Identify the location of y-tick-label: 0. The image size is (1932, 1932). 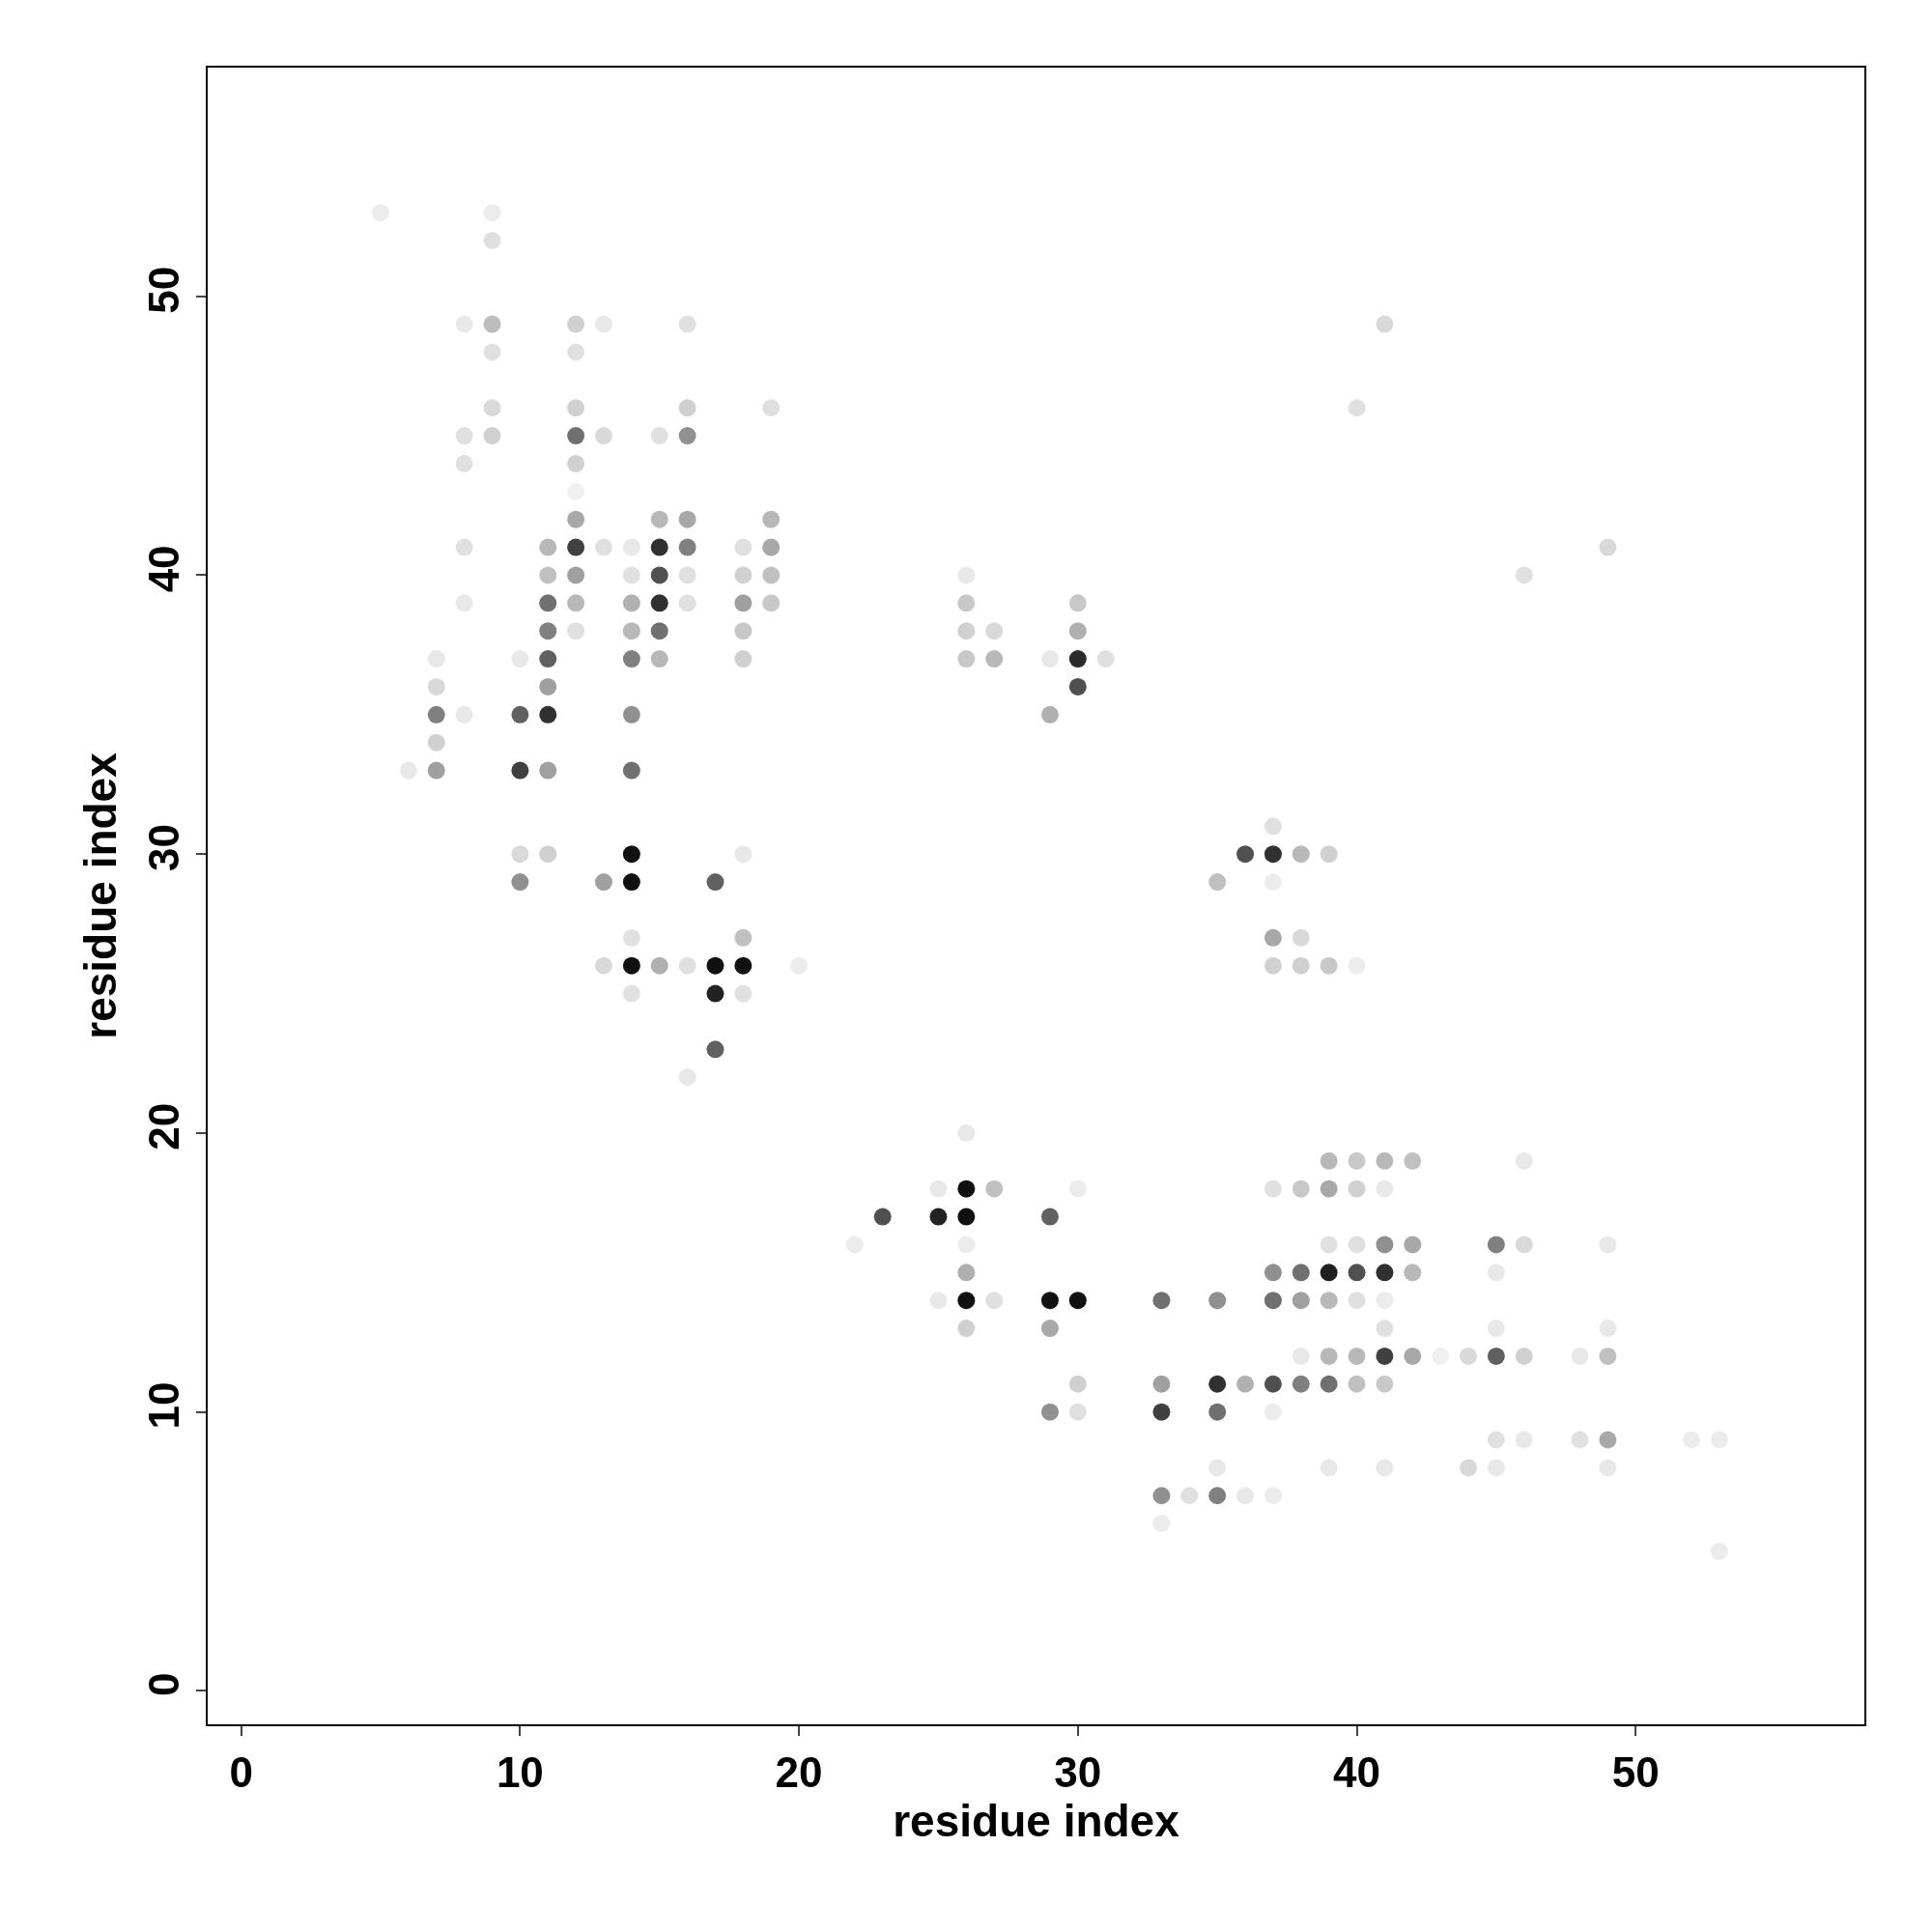
(164, 1684).